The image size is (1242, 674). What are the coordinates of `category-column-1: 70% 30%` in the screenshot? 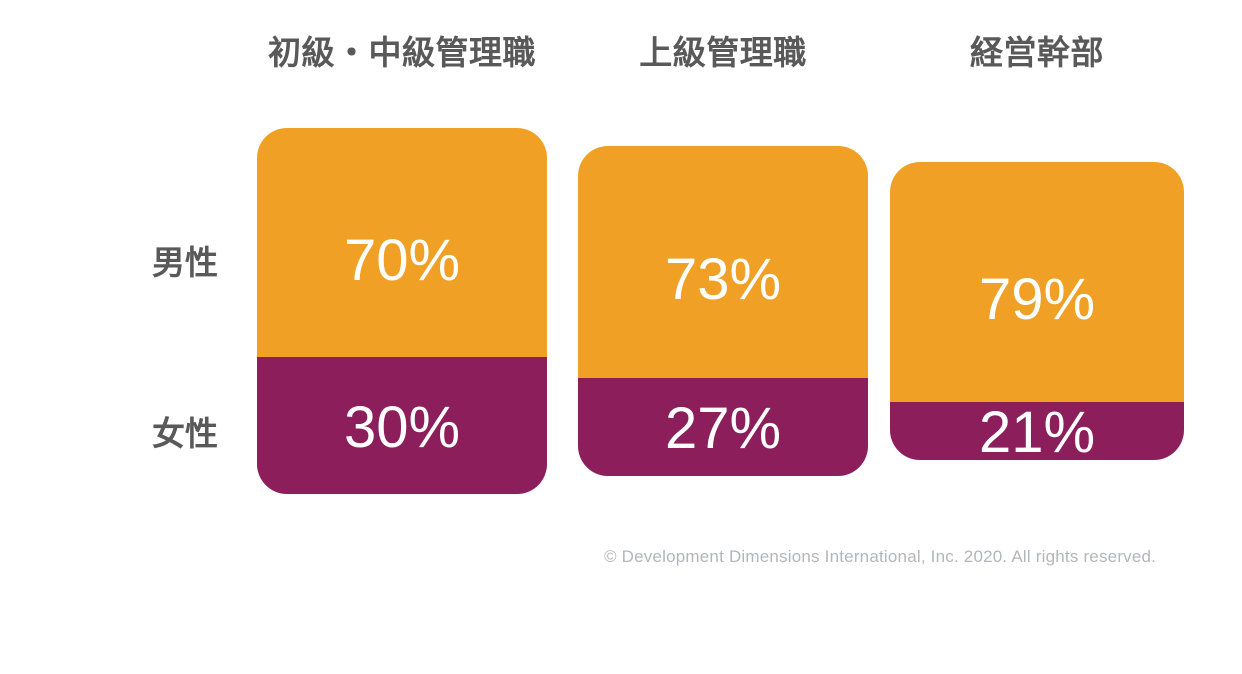 It's located at (402, 311).